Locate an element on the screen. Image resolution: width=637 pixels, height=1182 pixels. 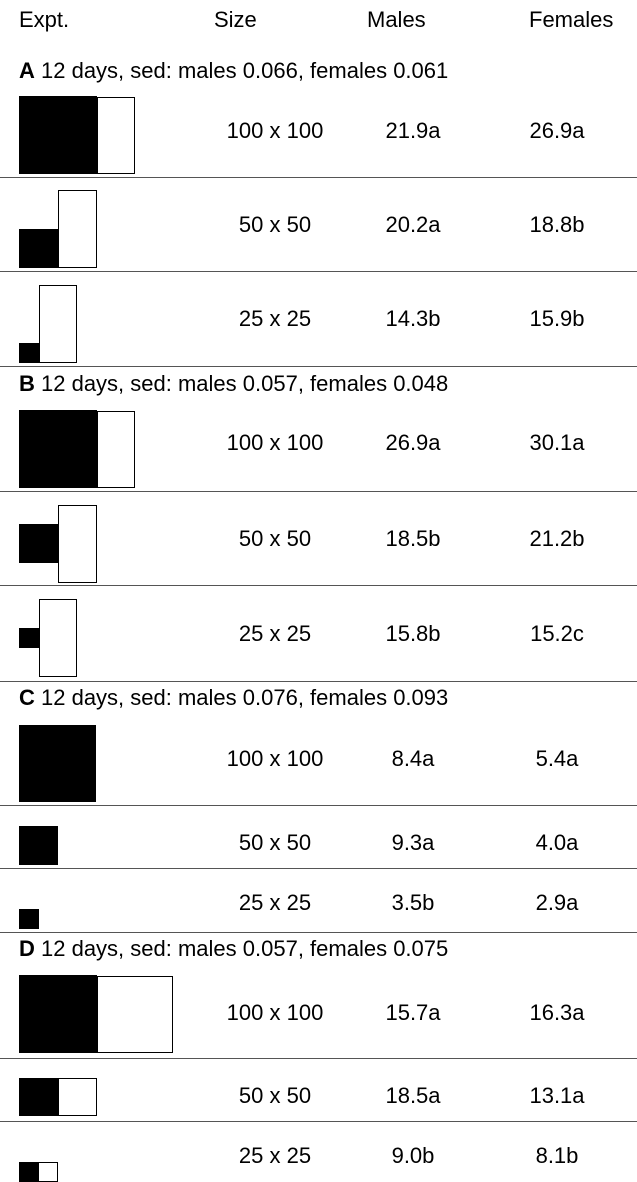
section-letter: D is located at coordinates (27, 948).